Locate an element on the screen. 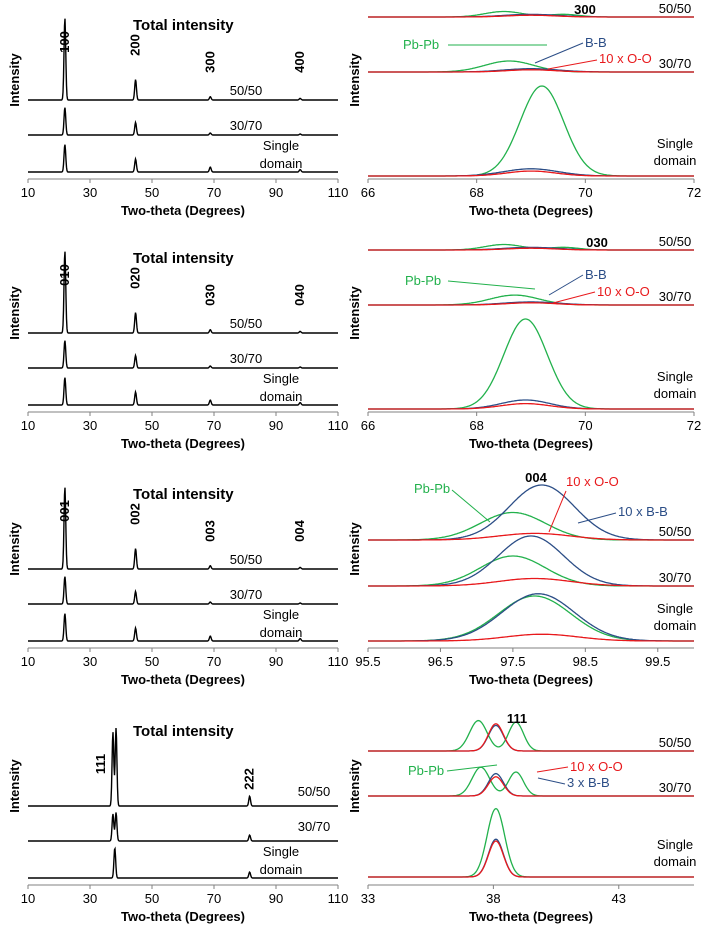  peak-label: 111 is located at coordinates (100, 764).